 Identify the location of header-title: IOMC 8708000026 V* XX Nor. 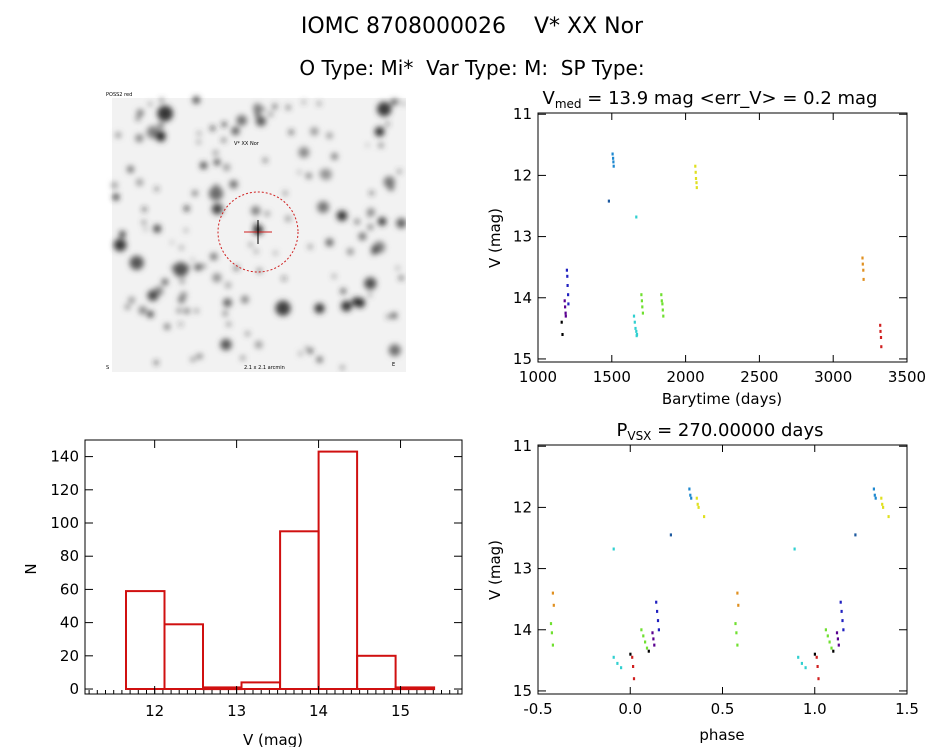
(472, 26).